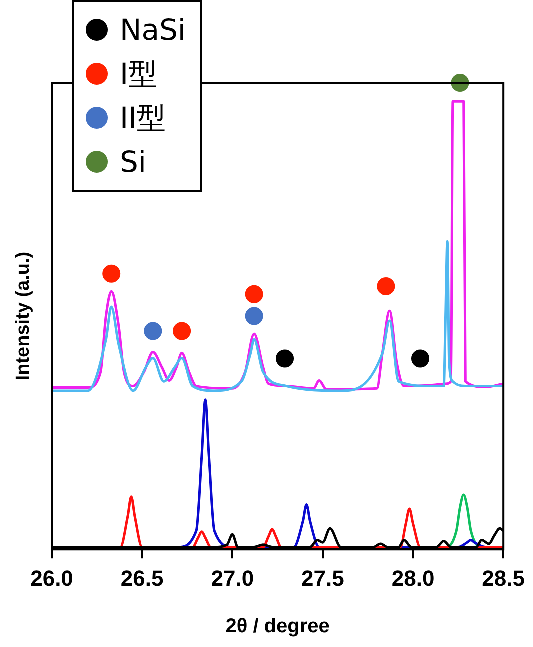 This screenshot has height=647, width=533. What do you see at coordinates (232, 578) in the screenshot?
I see `x-tick-label: 27.0` at bounding box center [232, 578].